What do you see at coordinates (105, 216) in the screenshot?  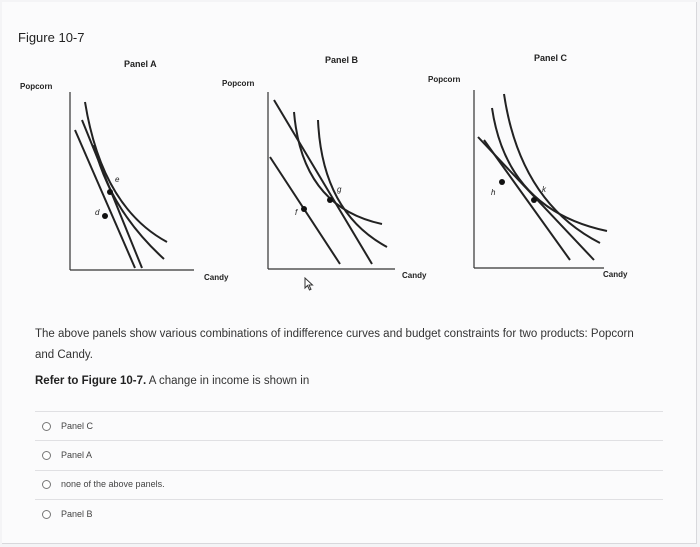 I see `panel-a-point-d` at bounding box center [105, 216].